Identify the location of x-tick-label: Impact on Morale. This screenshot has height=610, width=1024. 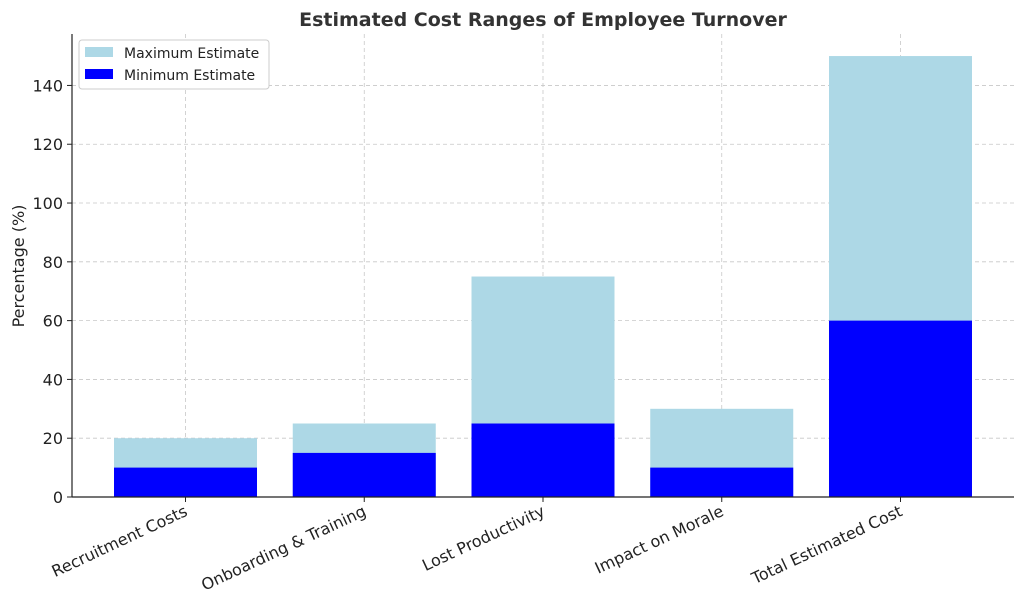
(659, 539).